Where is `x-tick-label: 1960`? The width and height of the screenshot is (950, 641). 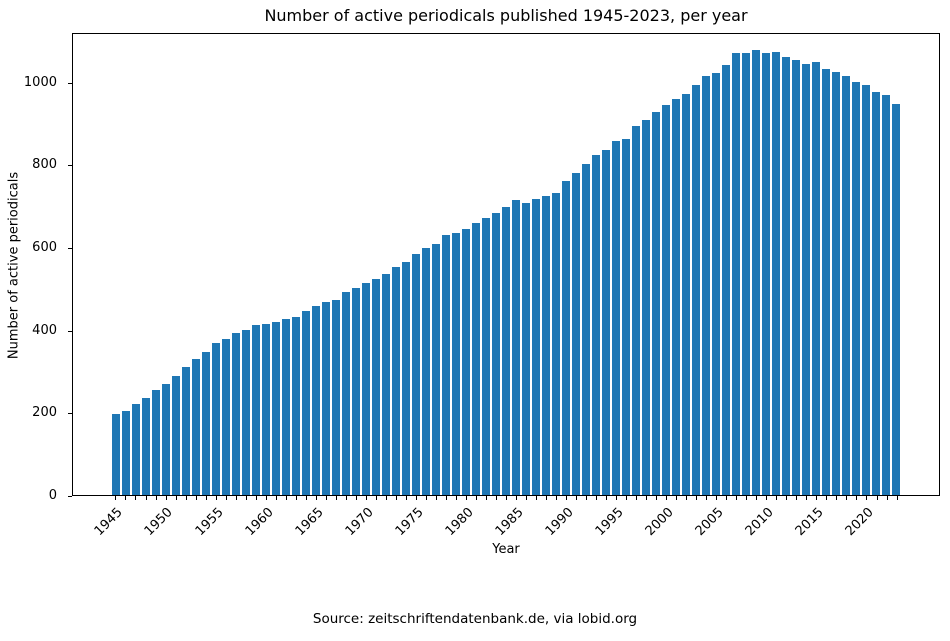
x-tick-label: 1960 is located at coordinates (259, 522).